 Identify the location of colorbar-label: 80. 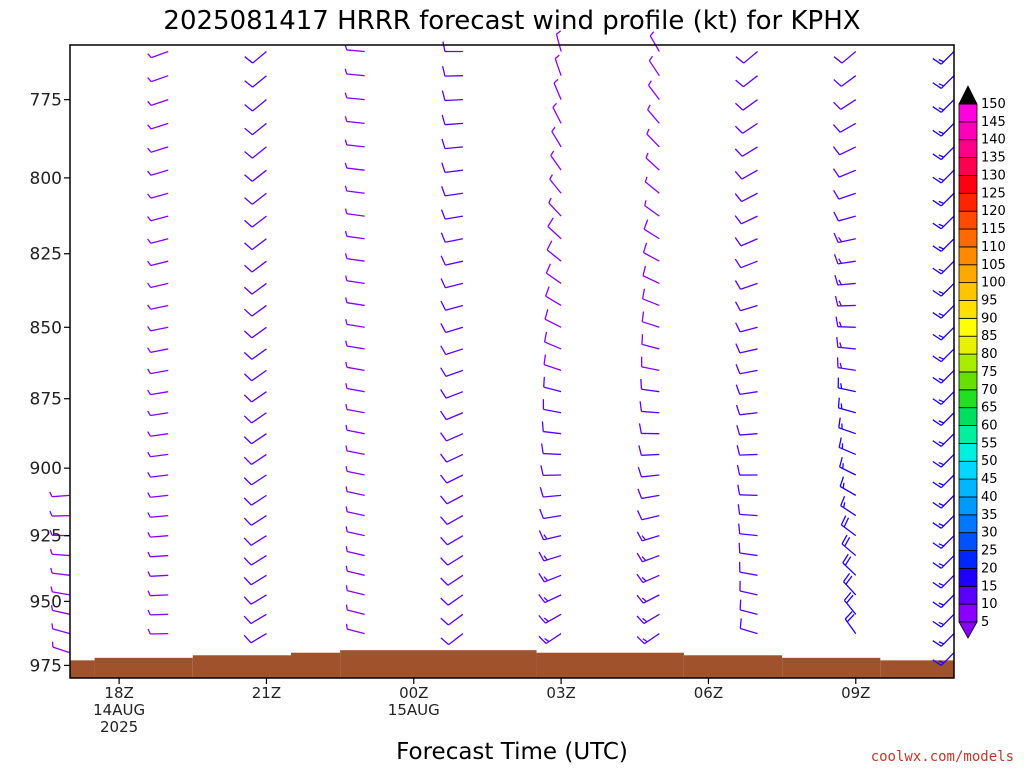
(989, 354).